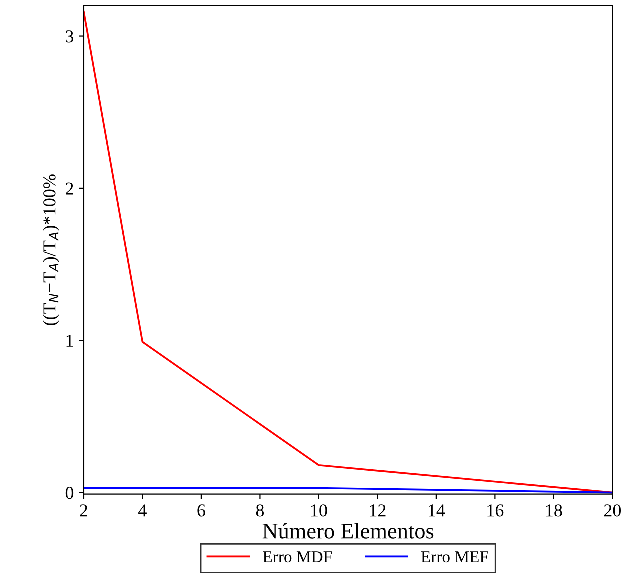 Image resolution: width=622 pixels, height=585 pixels. What do you see at coordinates (320, 510) in the screenshot?
I see `x-tick-label: 10` at bounding box center [320, 510].